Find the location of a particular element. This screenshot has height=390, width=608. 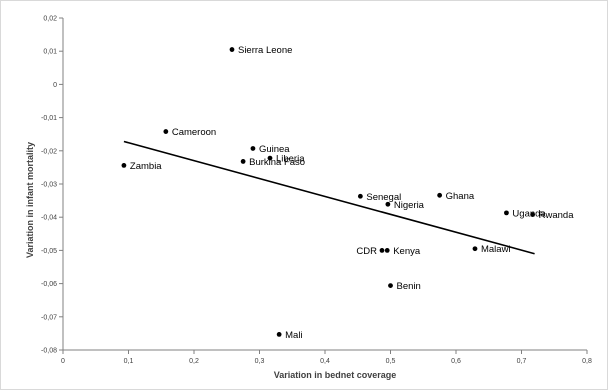

point-label: Liberia is located at coordinates (290, 159).